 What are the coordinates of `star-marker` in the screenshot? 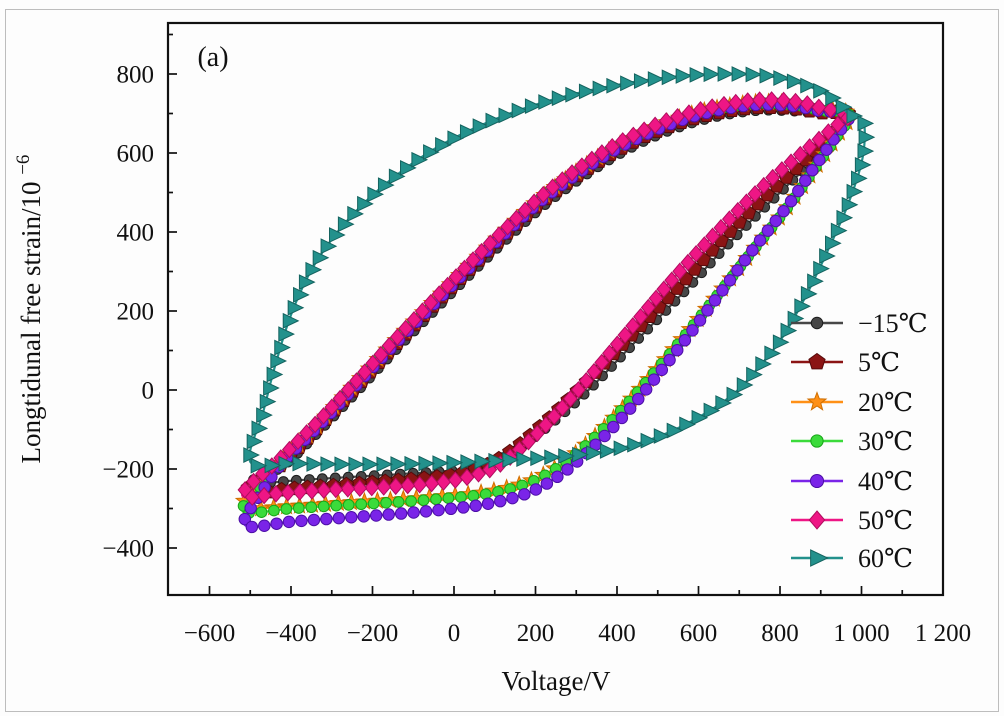 It's located at (817, 401).